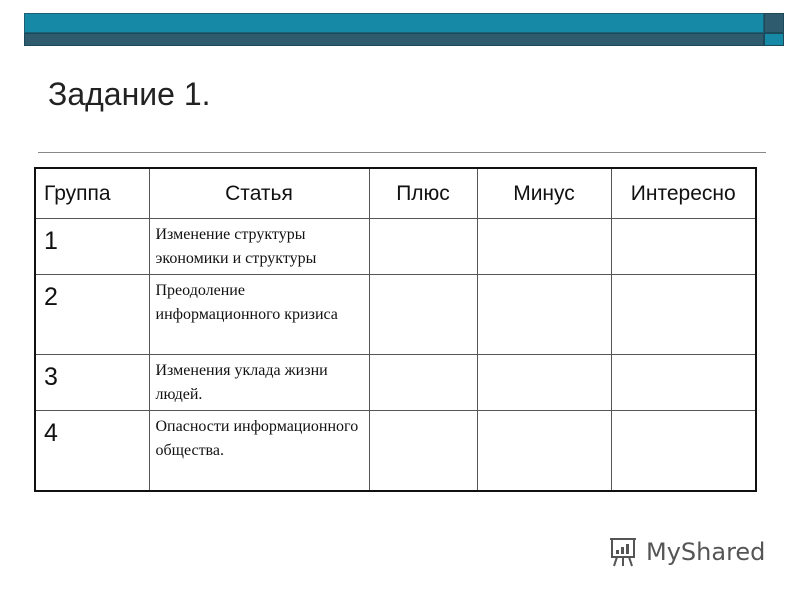 Image resolution: width=800 pixels, height=600 pixels. Describe the element at coordinates (623, 552) in the screenshot. I see `presentation-board-icon` at that location.